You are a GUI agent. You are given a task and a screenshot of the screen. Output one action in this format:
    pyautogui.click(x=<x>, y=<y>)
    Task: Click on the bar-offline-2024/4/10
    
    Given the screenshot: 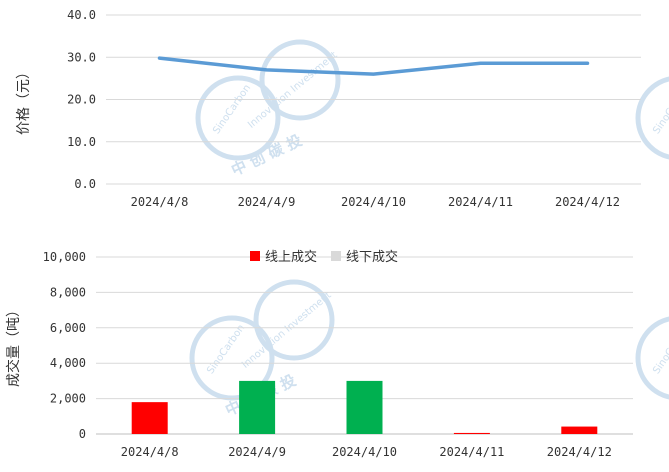 What is the action you would take?
    pyautogui.click(x=364, y=407)
    